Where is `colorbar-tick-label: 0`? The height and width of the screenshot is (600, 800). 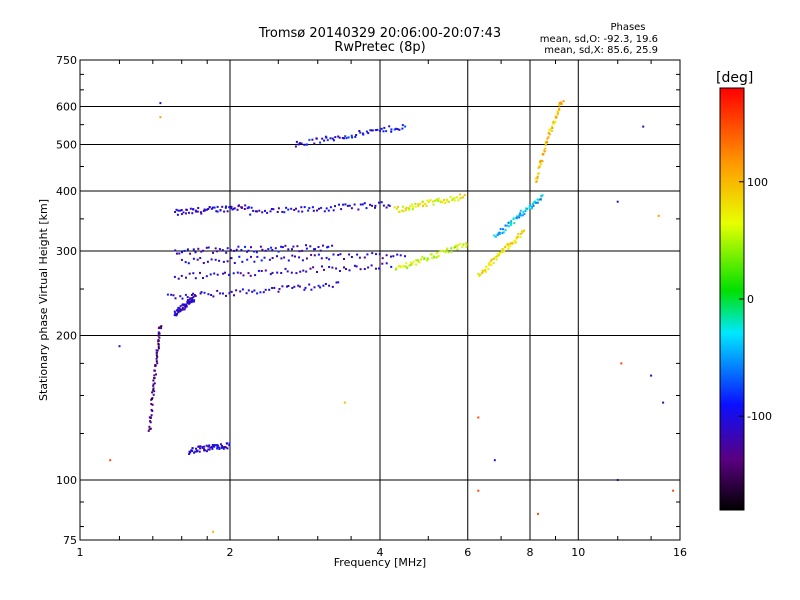
colorbar-tick-label: 0 is located at coordinates (750, 299).